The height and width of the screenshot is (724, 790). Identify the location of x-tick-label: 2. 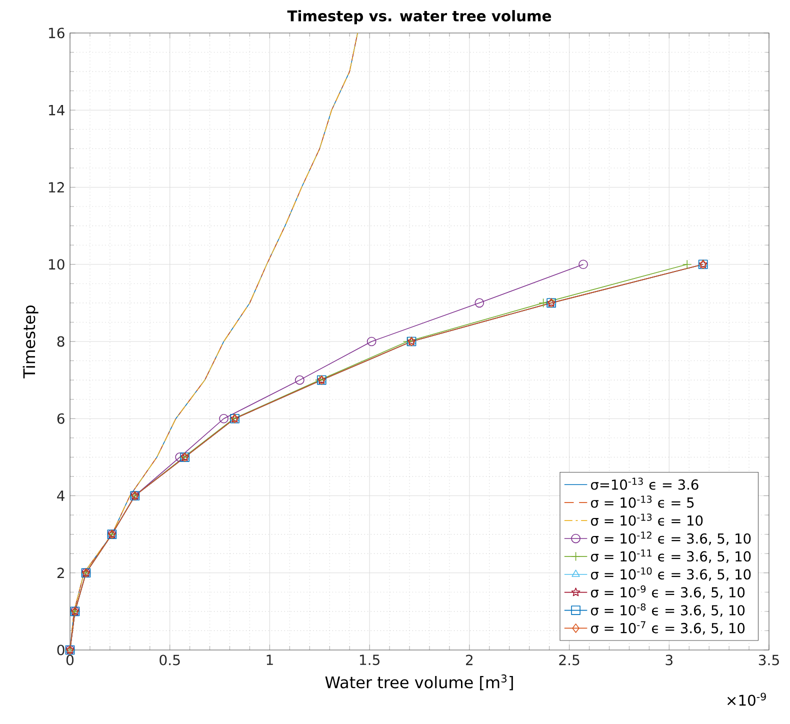
(469, 660).